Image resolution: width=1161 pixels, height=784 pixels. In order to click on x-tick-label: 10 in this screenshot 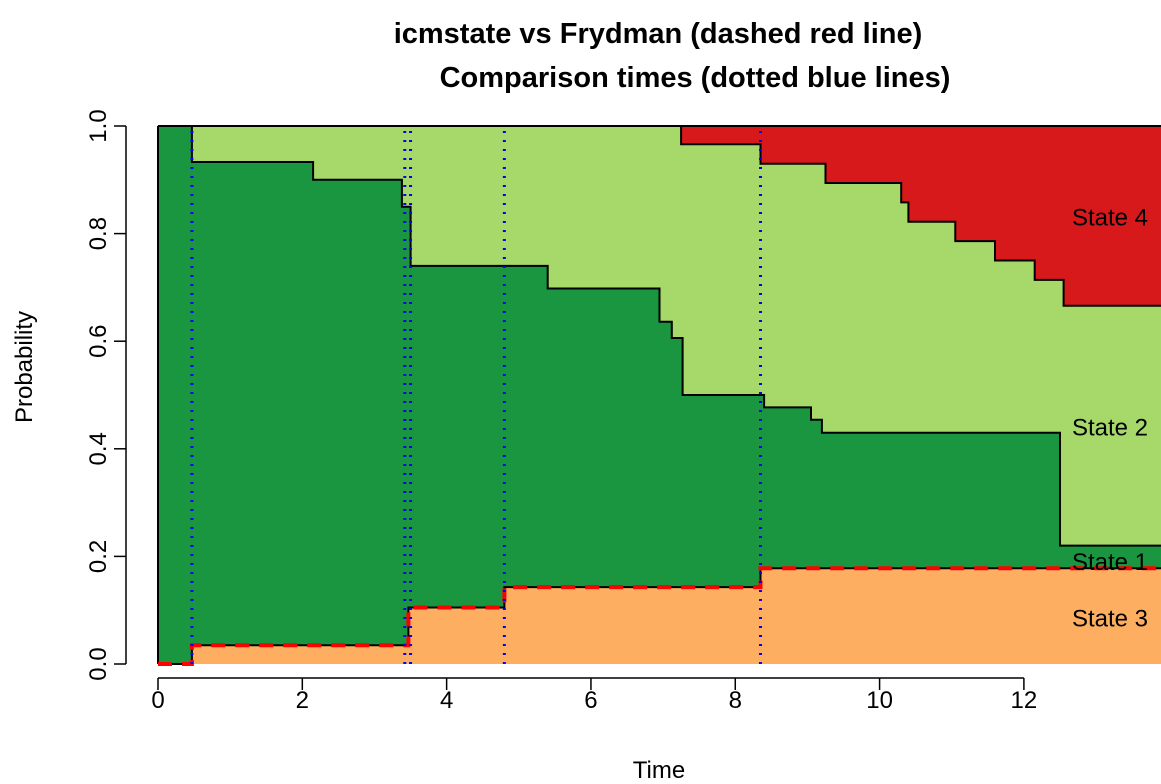, I will do `click(879, 700)`.